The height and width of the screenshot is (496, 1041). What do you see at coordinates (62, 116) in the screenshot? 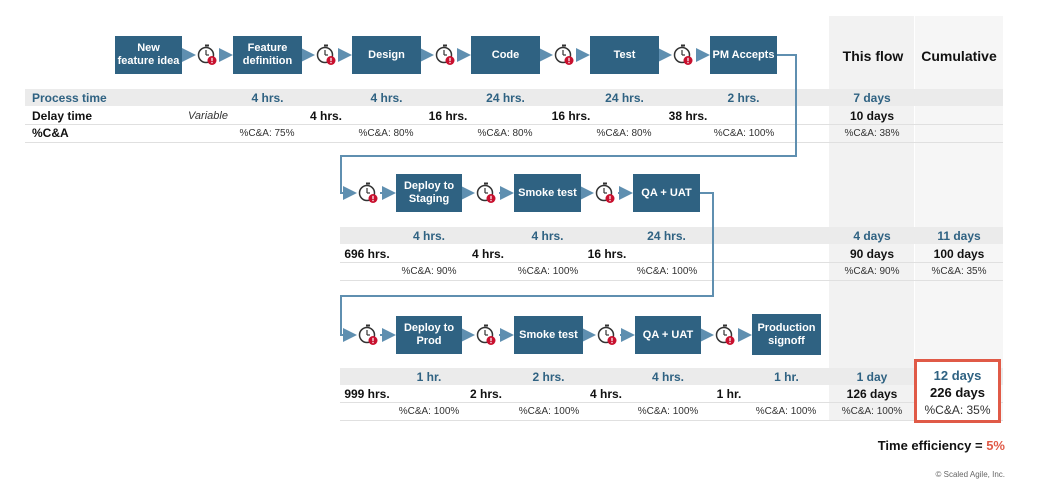
I see `delay-time-label: Delay time` at bounding box center [62, 116].